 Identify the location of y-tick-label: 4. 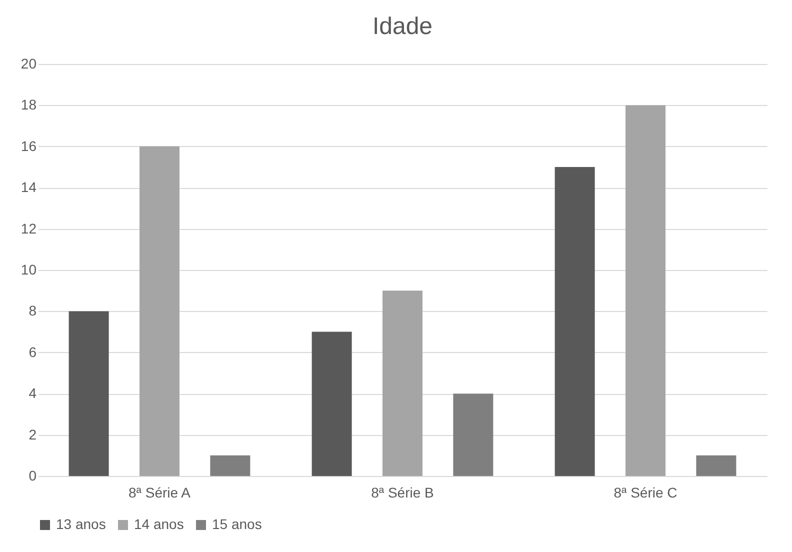
(32, 393).